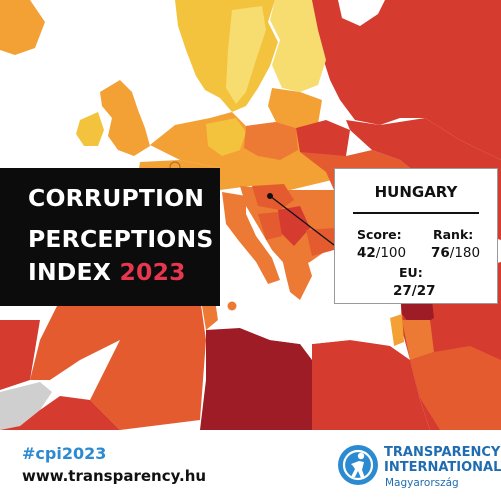  What do you see at coordinates (114, 476) in the screenshot?
I see `website-link: www.transparency.hu` at bounding box center [114, 476].